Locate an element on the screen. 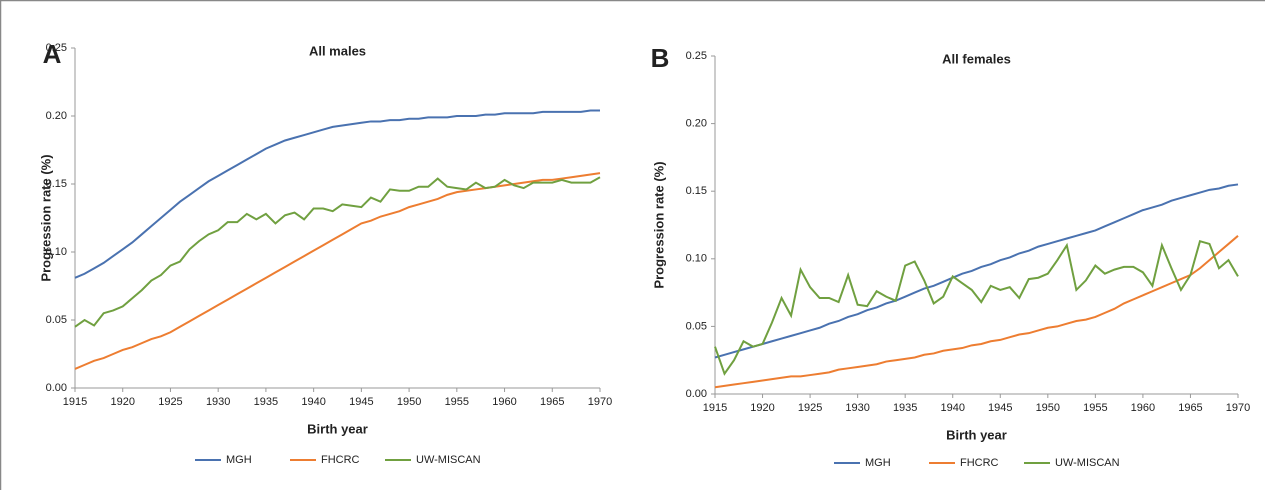 This screenshot has height=490, width=1265. panel-label: A is located at coordinates (52, 54).